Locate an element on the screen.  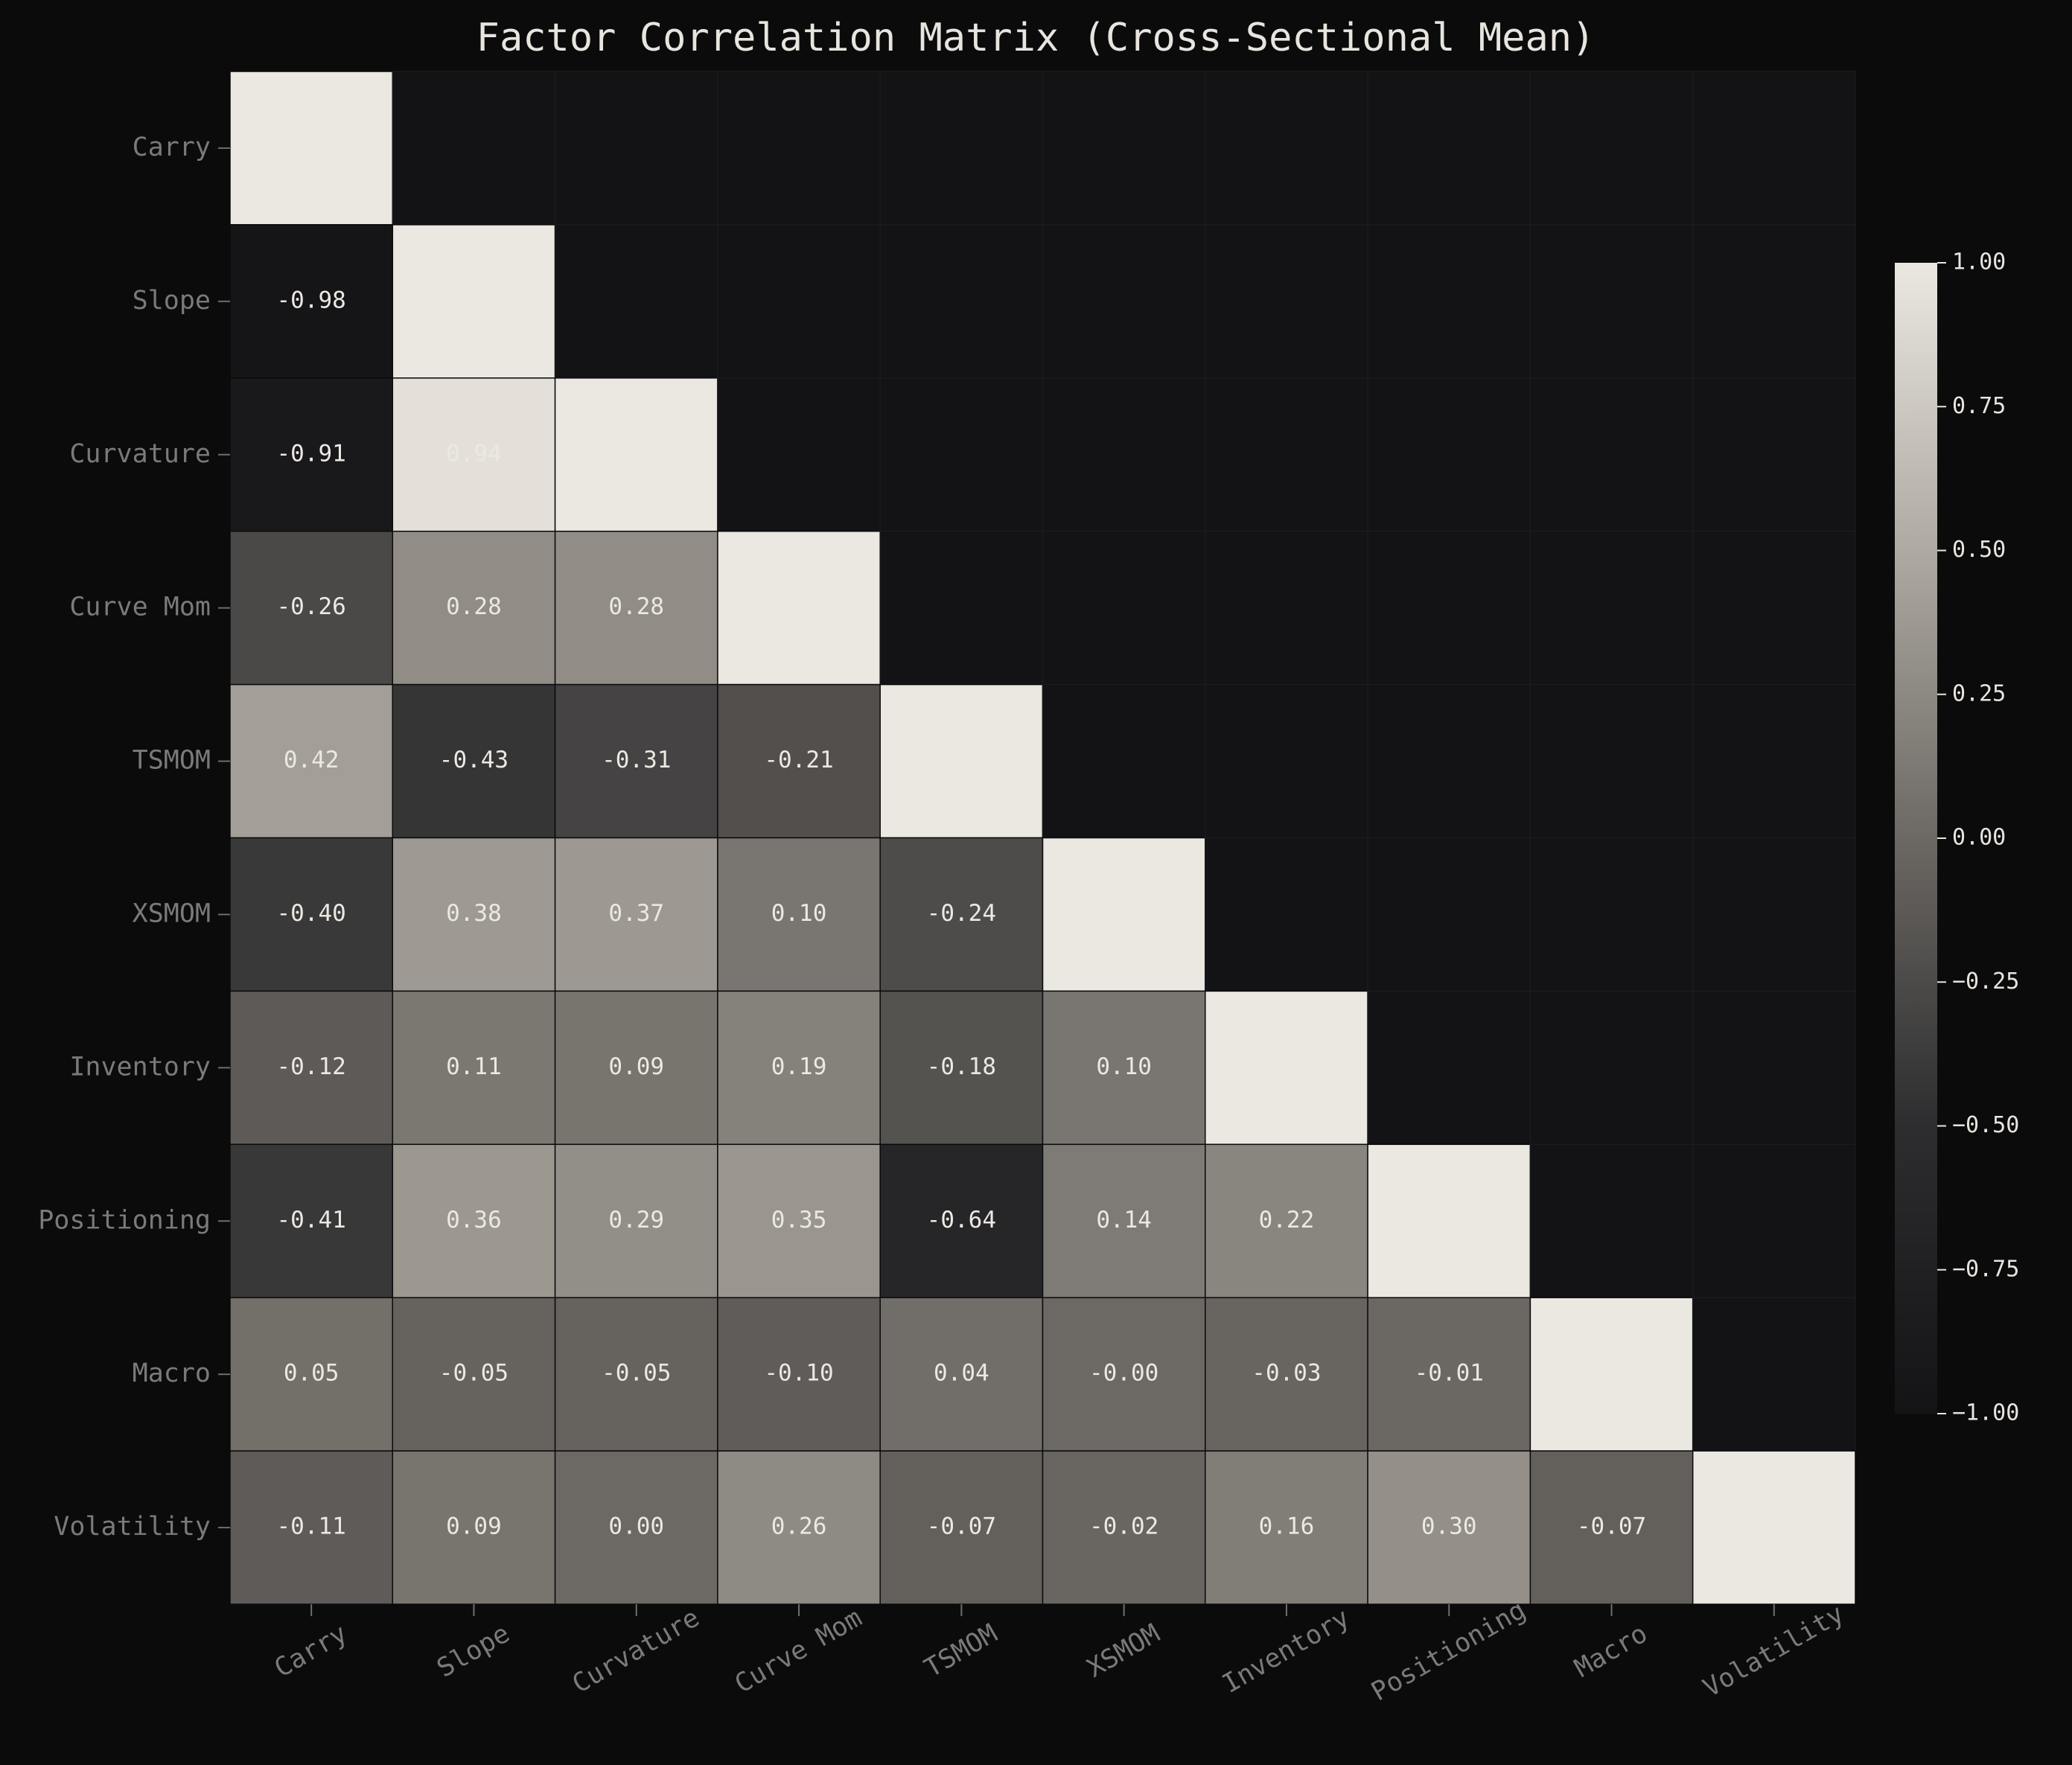
cell-label: -0.98 is located at coordinates (310, 300).